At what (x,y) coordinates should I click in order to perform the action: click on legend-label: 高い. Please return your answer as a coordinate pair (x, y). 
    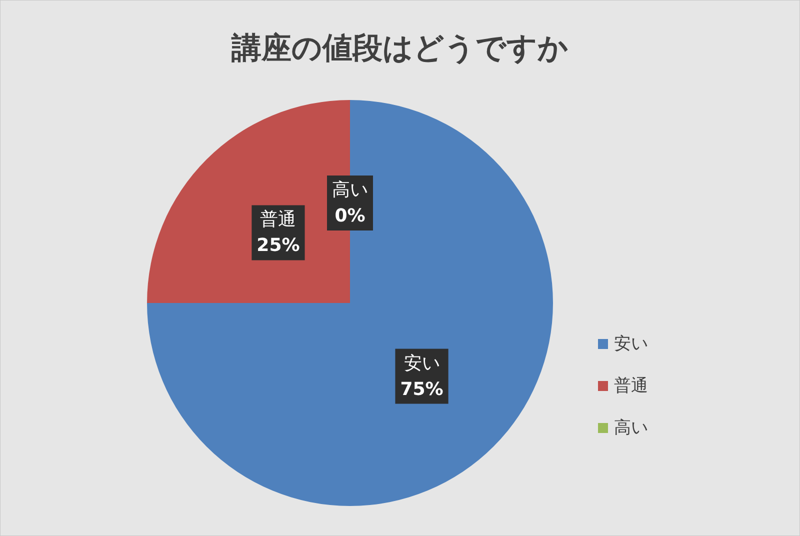
    Looking at the image, I should click on (631, 428).